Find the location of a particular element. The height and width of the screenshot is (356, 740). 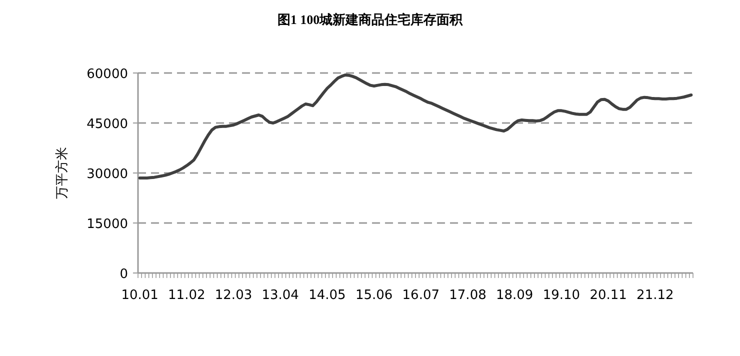

y-tick-label: 0 is located at coordinates (124, 274).